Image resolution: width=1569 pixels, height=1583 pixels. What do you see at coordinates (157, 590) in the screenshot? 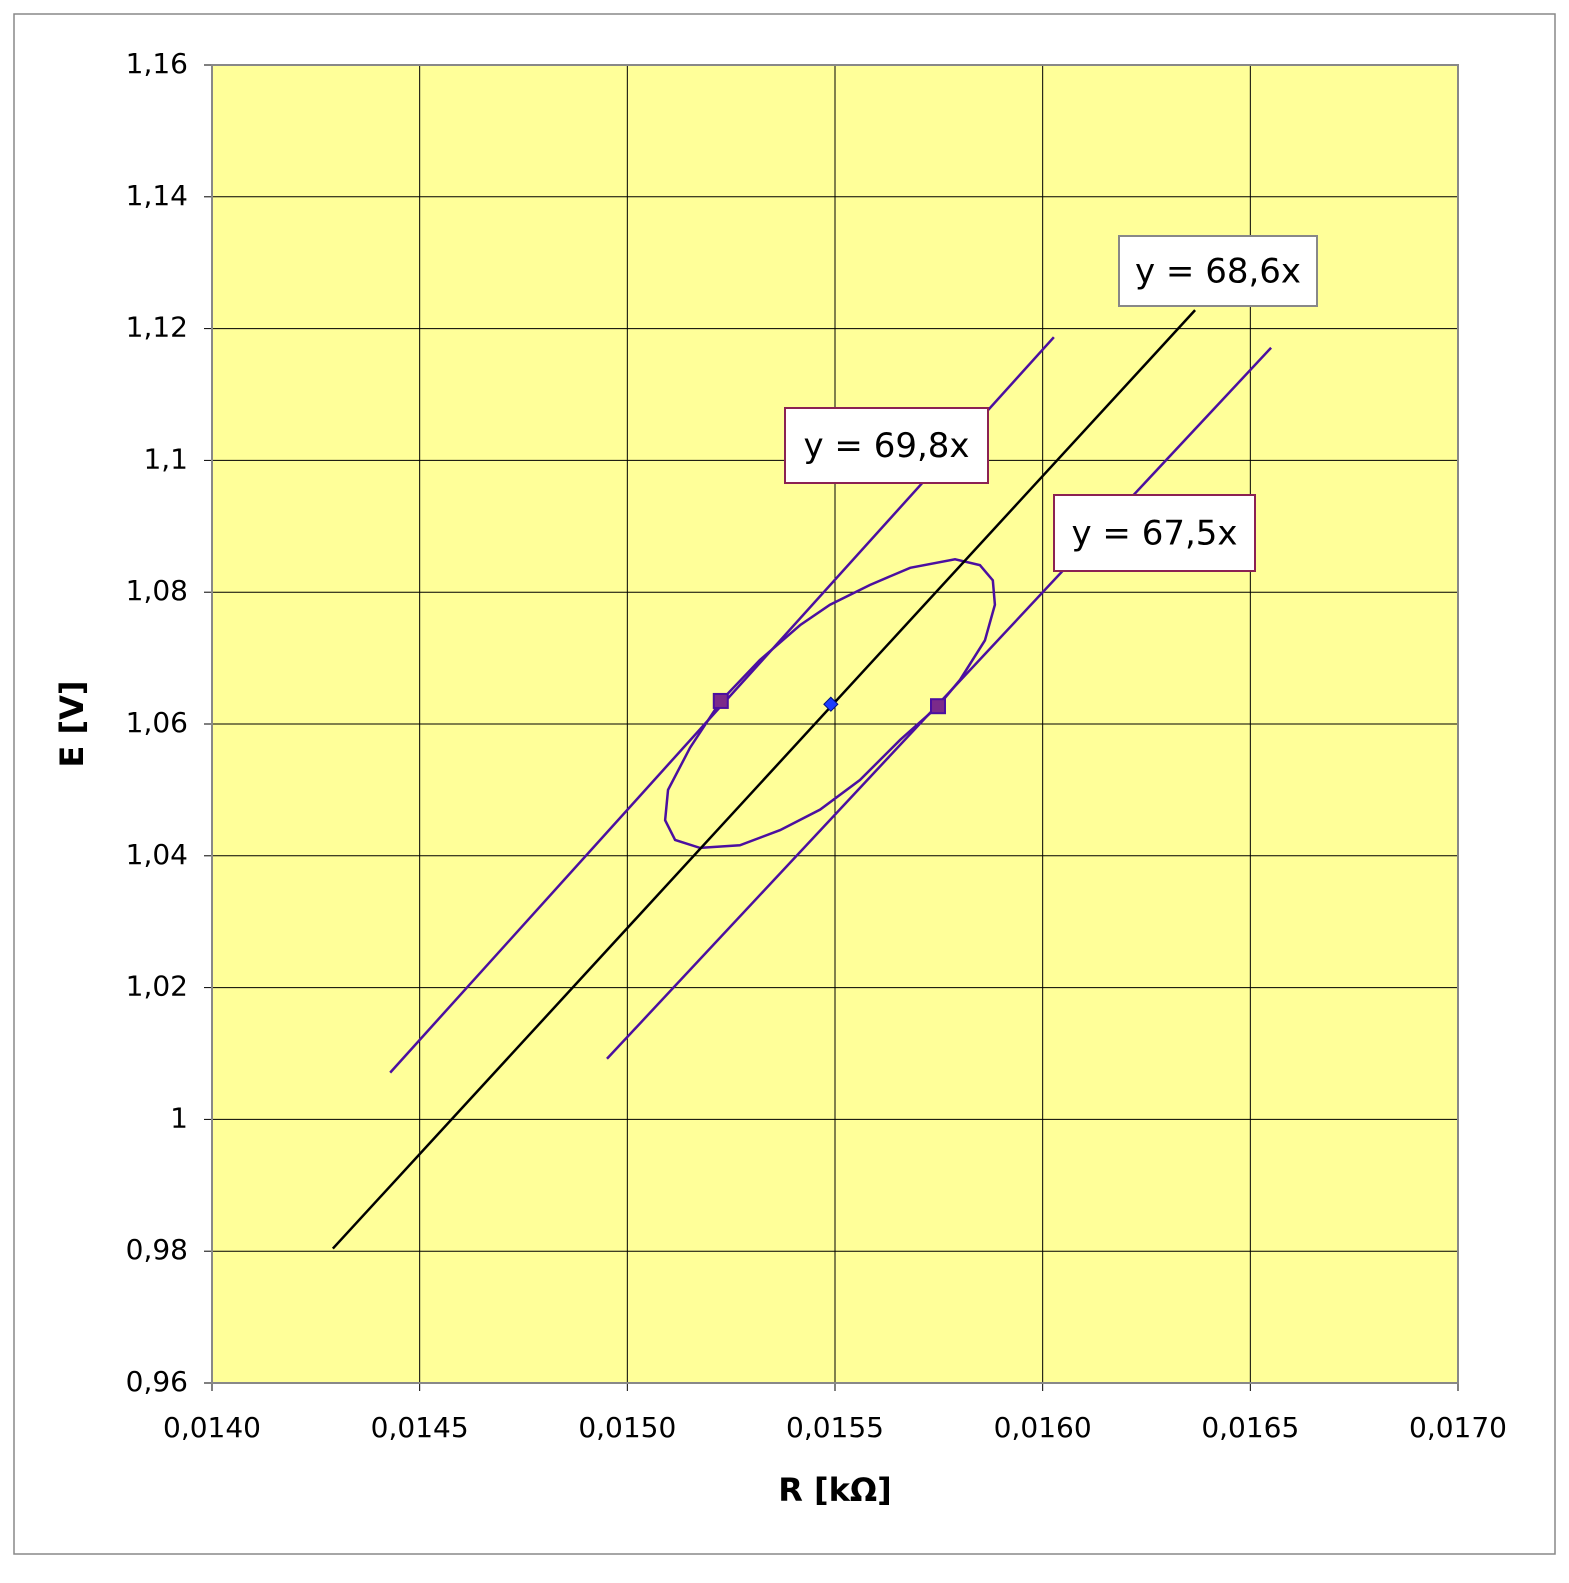
I see `y-tick-label: 1,08` at bounding box center [157, 590].